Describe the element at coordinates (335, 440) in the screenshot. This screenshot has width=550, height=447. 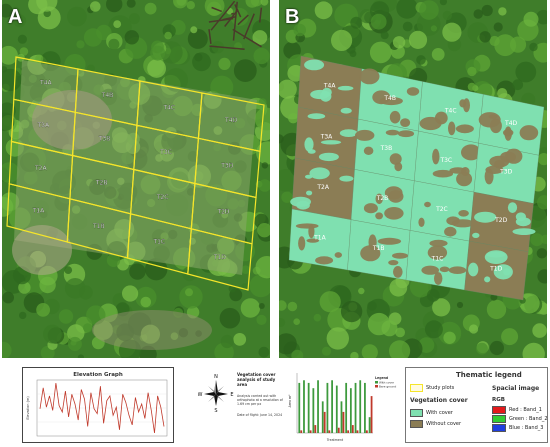
I see `bar-chart-xlabel: Treatment` at that location.